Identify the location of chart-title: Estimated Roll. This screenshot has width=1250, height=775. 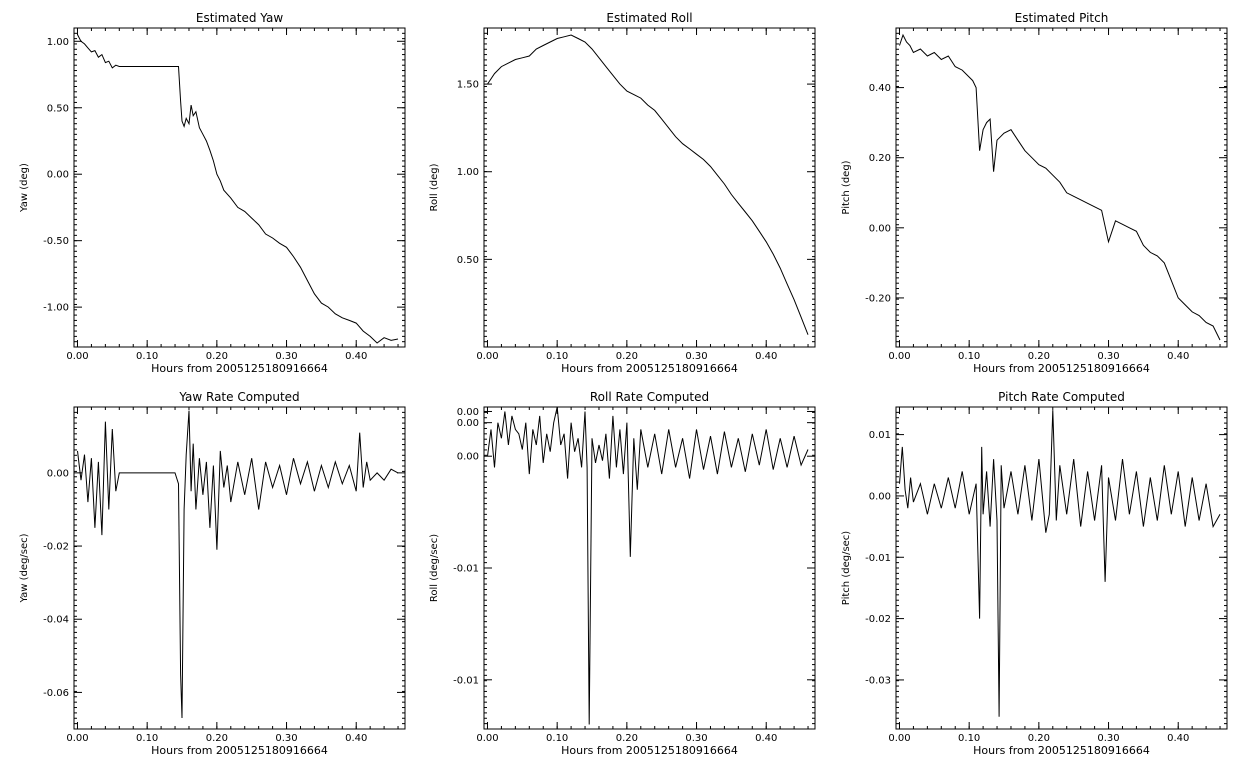
(649, 18).